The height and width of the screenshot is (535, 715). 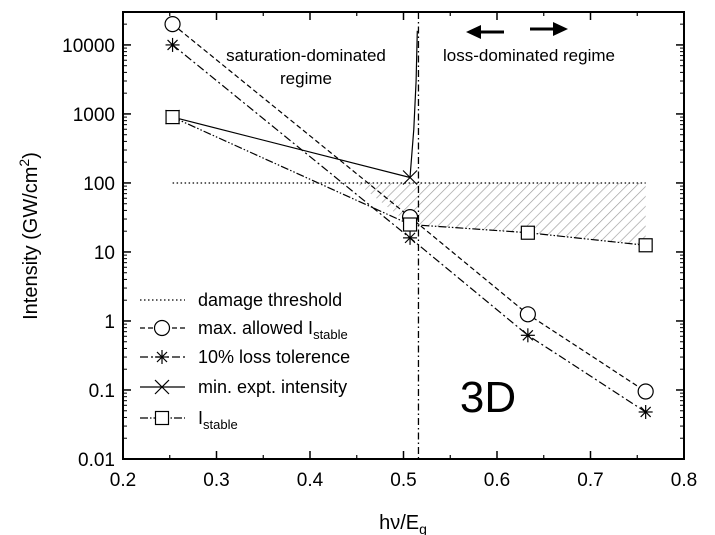 I want to click on x-axis-label: hν/Eg, so click(x=403, y=523).